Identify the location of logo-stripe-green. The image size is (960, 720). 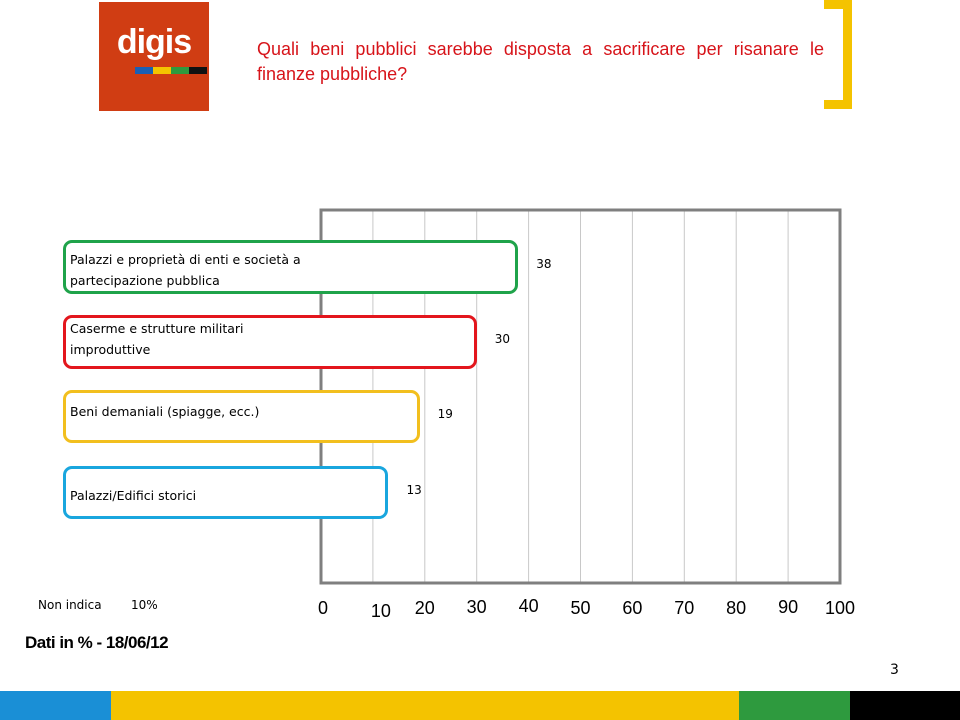
(180, 70).